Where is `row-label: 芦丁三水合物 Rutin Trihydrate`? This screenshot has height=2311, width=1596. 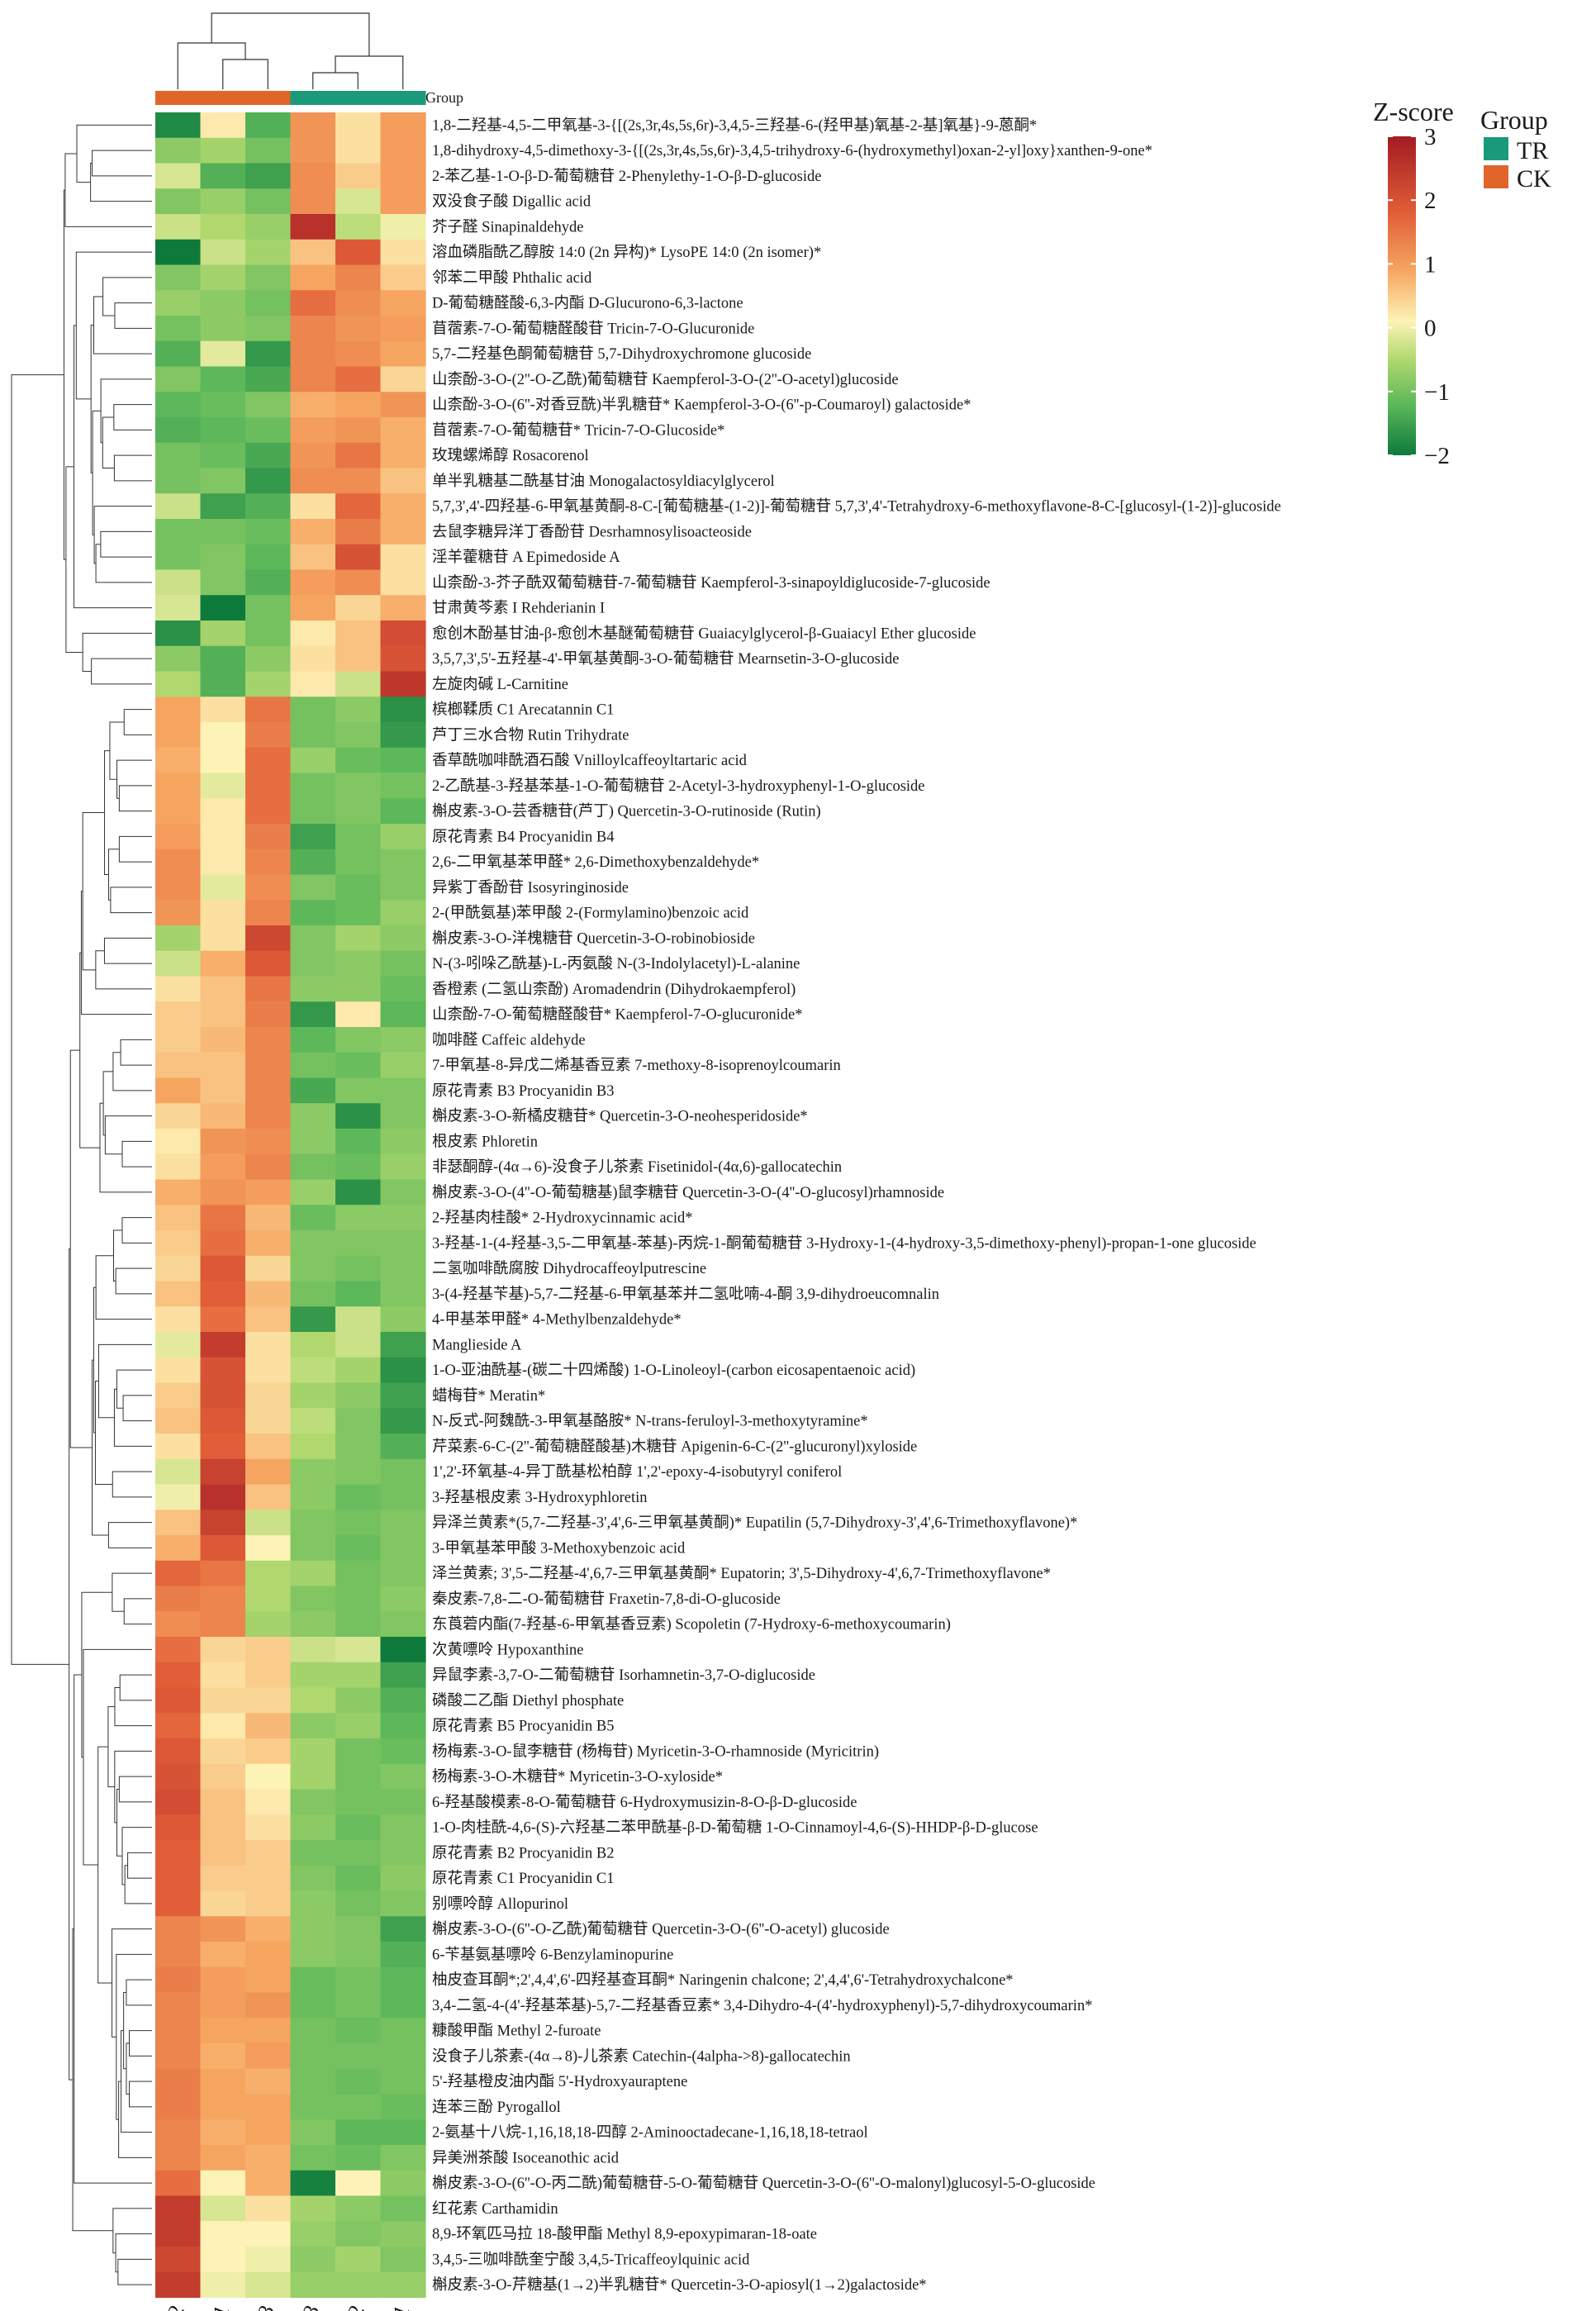 row-label: 芦丁三水合物 Rutin Trihydrate is located at coordinates (530, 735).